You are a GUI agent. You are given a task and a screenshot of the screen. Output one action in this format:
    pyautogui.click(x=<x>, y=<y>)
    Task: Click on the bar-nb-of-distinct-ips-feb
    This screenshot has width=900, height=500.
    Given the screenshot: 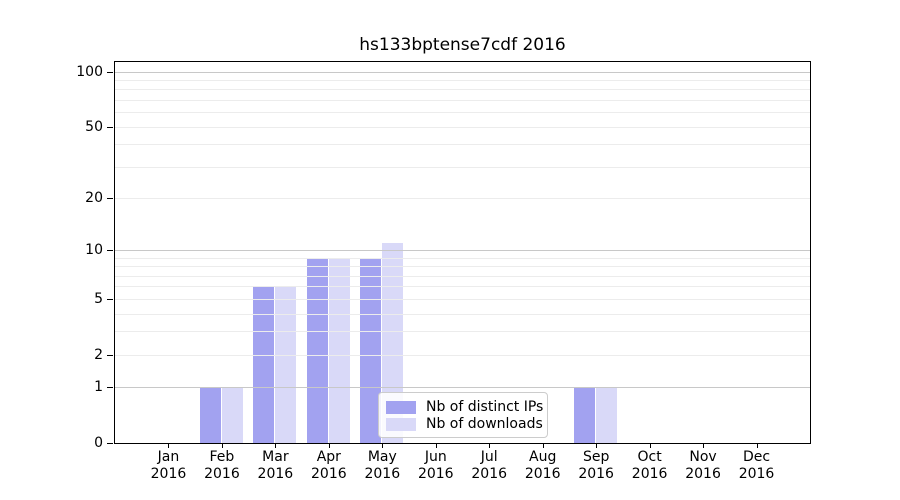 What is the action you would take?
    pyautogui.click(x=210, y=415)
    